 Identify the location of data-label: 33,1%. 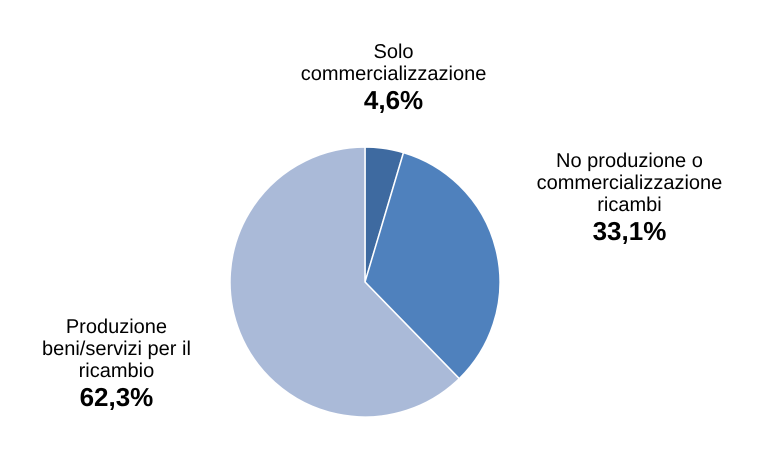
(629, 231).